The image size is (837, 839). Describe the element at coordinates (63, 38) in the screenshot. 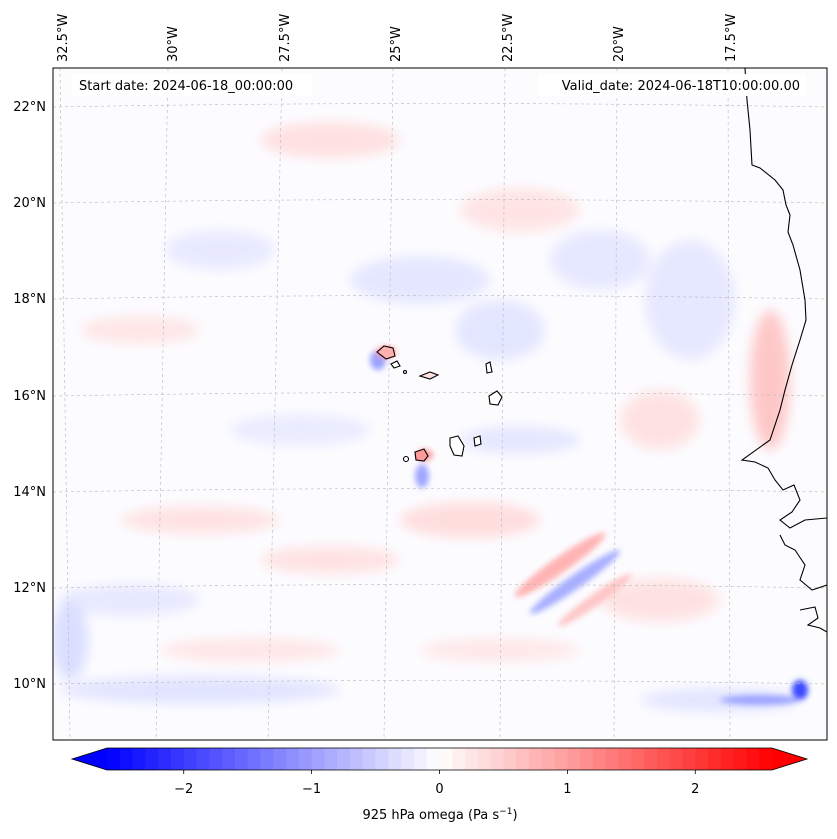

I see `lon-label: 32.5°W` at that location.